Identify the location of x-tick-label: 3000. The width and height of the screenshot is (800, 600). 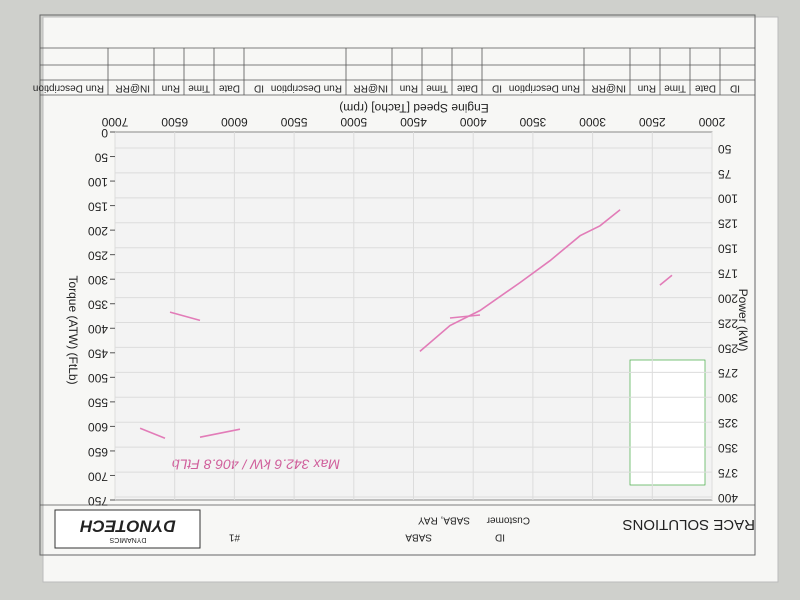
(592, 122).